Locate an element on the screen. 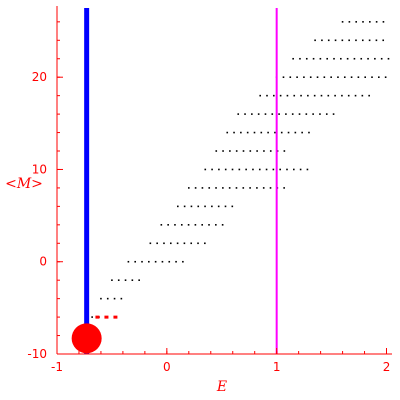  x-tick-label: 0 is located at coordinates (167, 367).